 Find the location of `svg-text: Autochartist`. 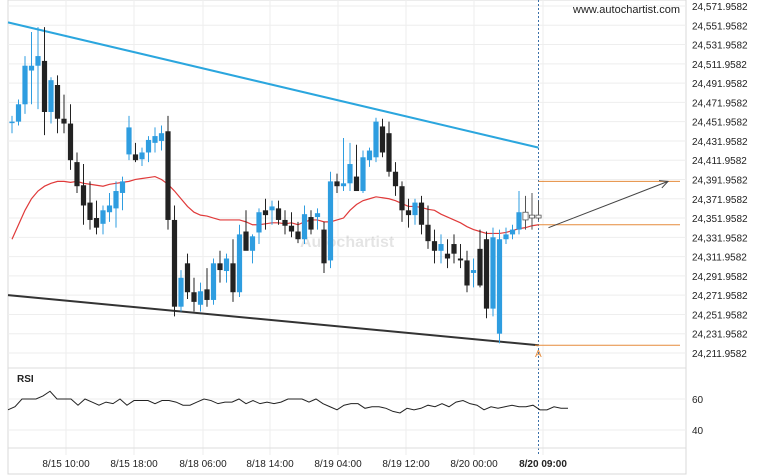

svg-text: Autochartist is located at coordinates (347, 242).